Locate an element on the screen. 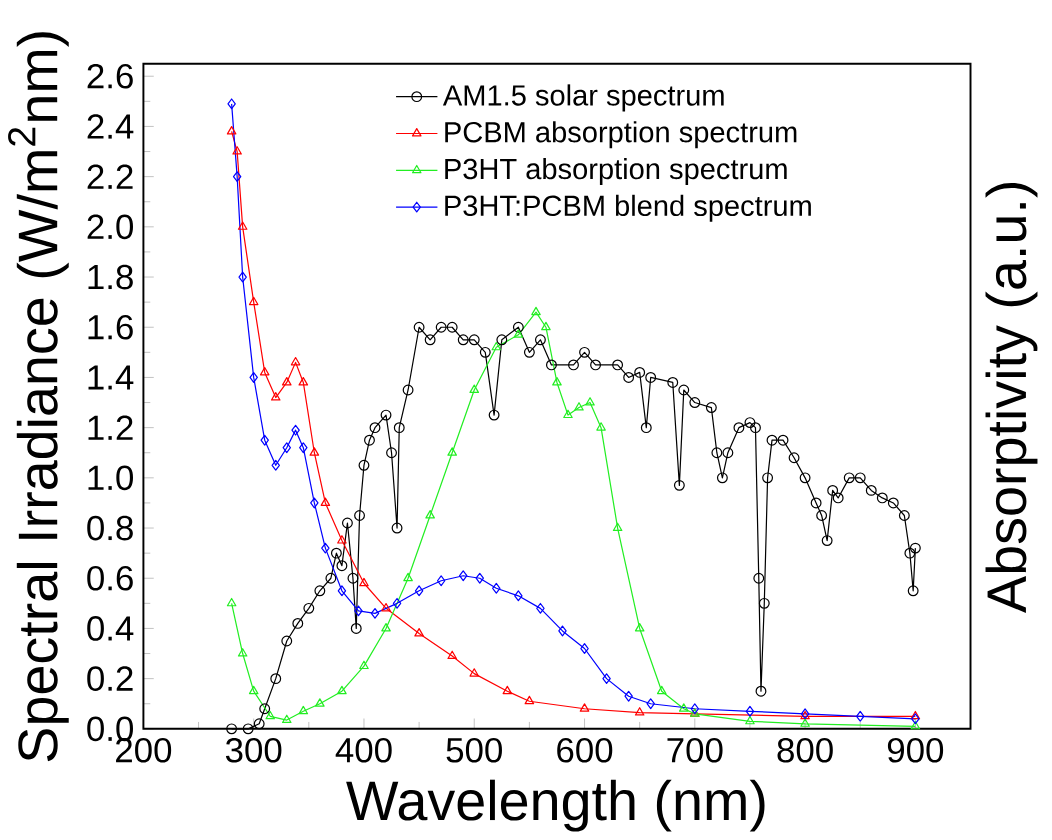 The image size is (1052, 840). x-tick-label: 400 is located at coordinates (363, 750).